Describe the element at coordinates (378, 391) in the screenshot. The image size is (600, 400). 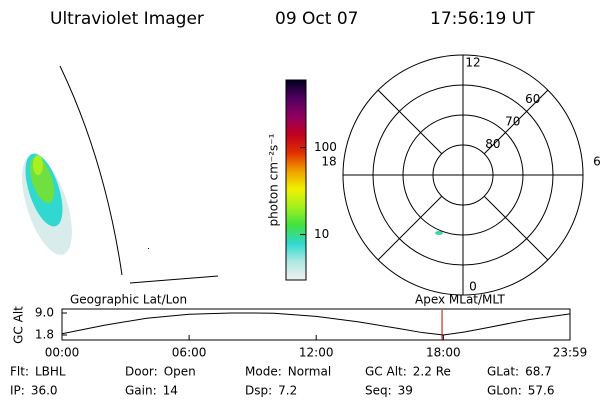
I see `status-label: Seq:` at that location.